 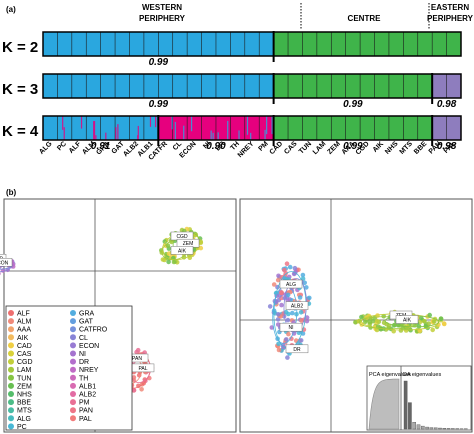 I want to click on legend-entry: NI, so click(x=82, y=354).